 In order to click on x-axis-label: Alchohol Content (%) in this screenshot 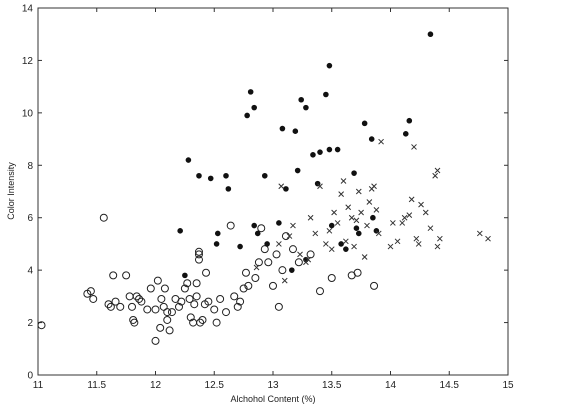, I will do `click(272, 399)`.